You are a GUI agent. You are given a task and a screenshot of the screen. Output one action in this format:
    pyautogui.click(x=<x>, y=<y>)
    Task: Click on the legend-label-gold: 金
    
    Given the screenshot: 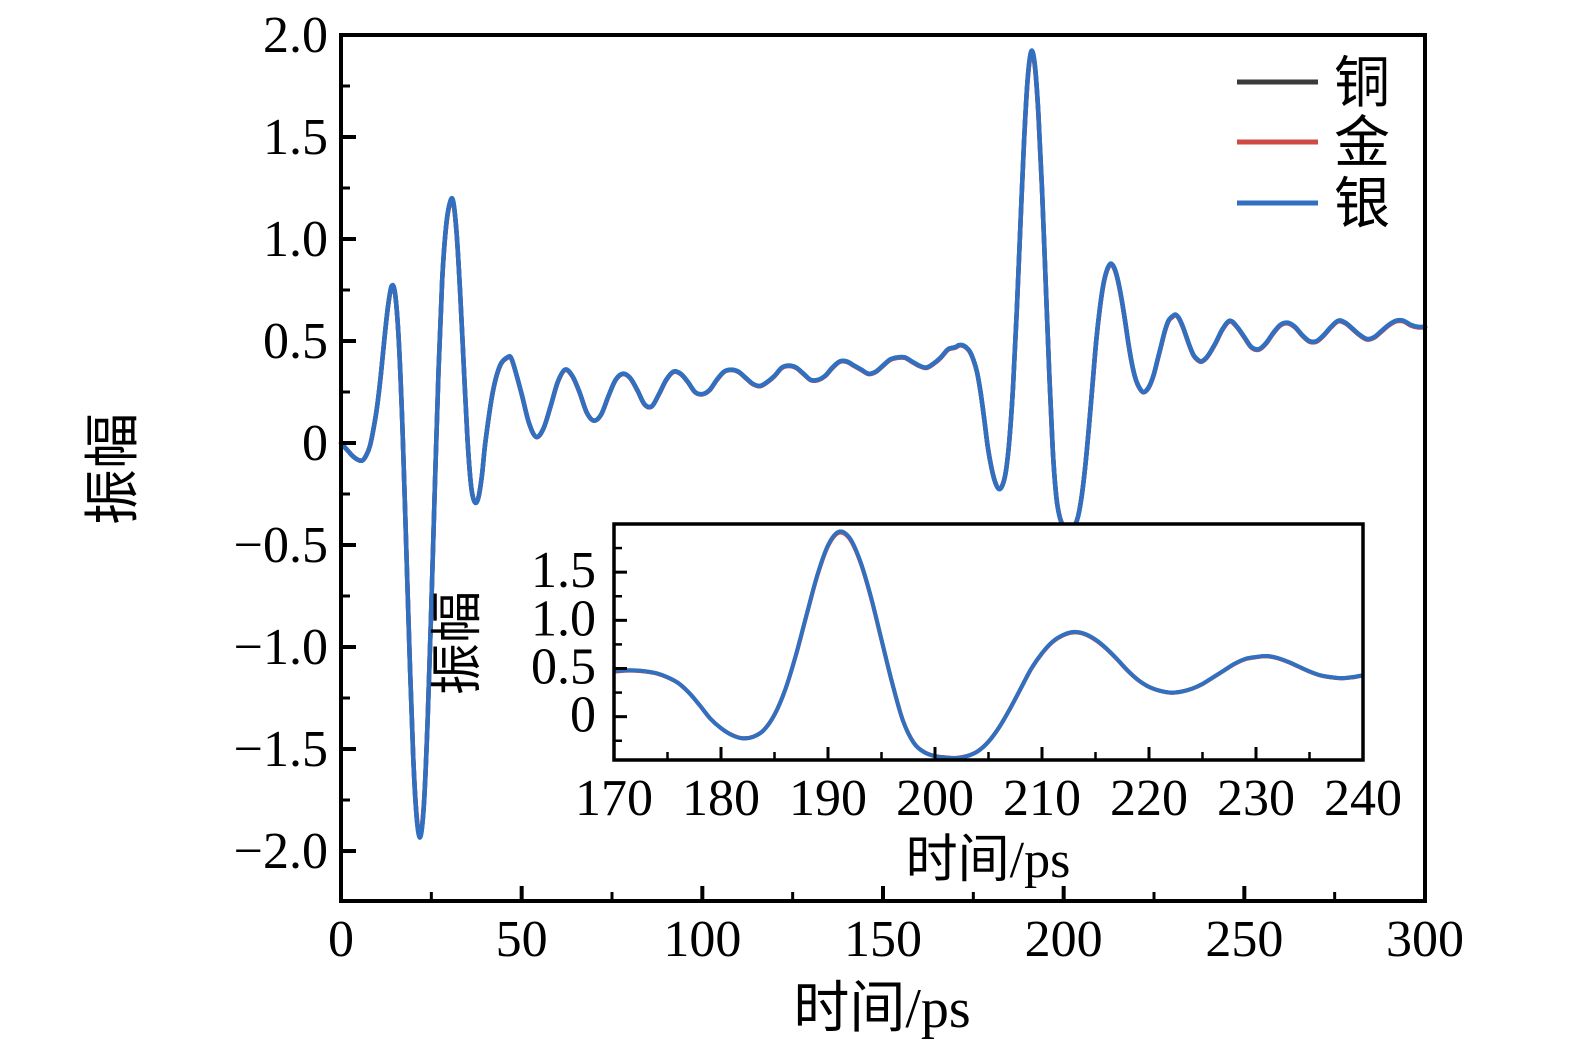 What is the action you would take?
    pyautogui.click(x=1362, y=144)
    